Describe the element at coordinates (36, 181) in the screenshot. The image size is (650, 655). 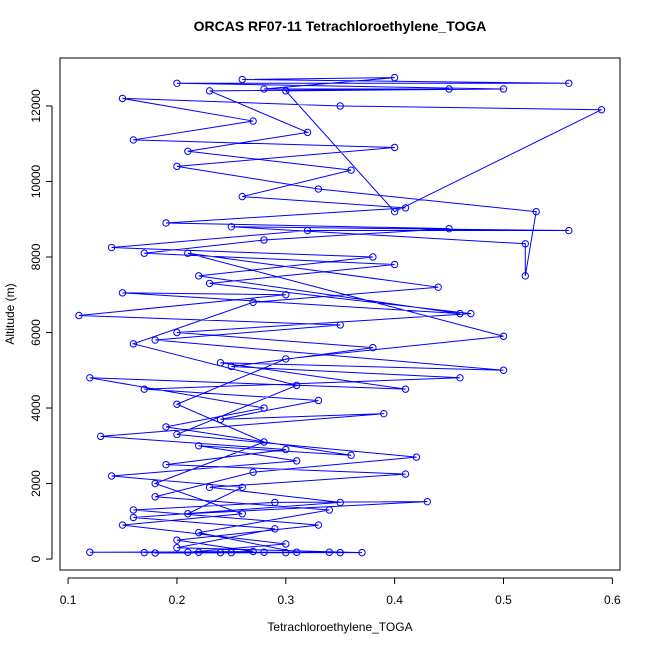
I see `y-tick-label: 10000` at that location.